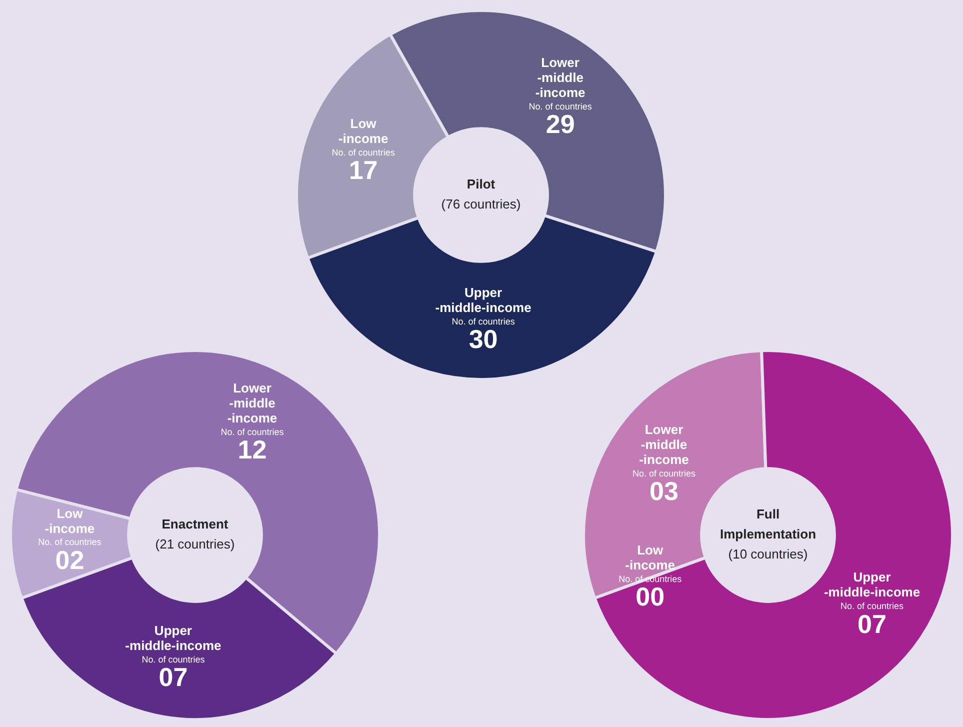 The width and height of the screenshot is (963, 727). Describe the element at coordinates (69, 559) in the screenshot. I see `data-label: 02` at that location.